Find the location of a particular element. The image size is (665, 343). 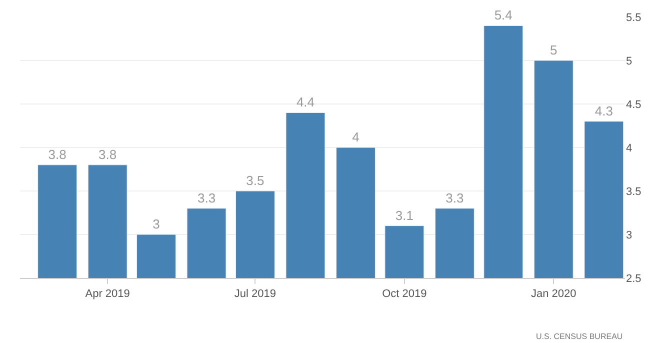

data-label: 5 is located at coordinates (554, 50).